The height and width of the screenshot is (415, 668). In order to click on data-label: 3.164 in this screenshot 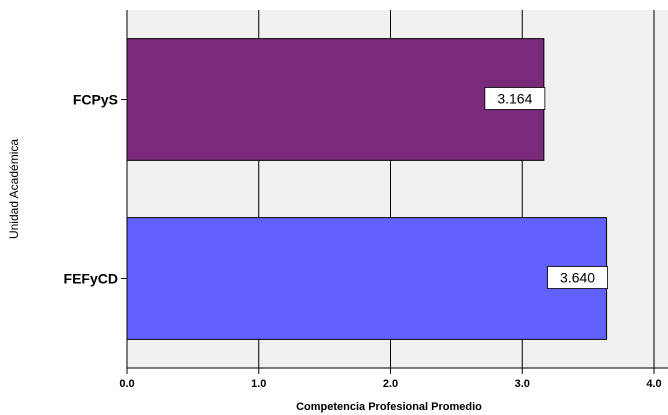, I will do `click(514, 99)`.